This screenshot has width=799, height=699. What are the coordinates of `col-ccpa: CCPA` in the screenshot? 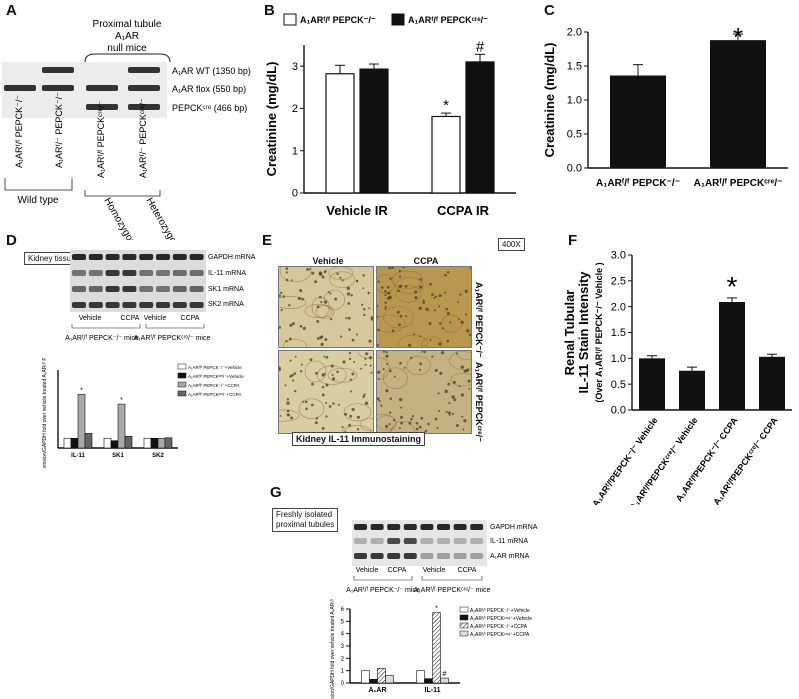 It's located at (426, 261).